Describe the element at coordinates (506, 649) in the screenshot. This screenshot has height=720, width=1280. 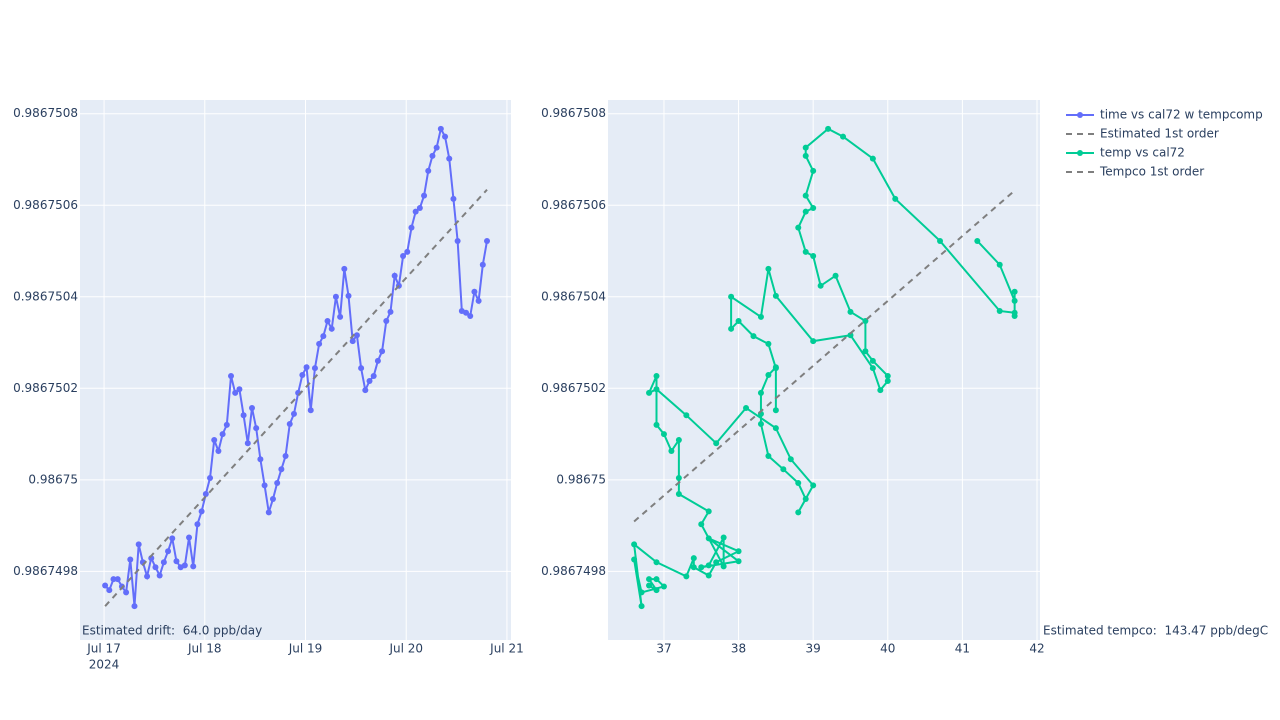
I see `x-tick-label: Jul 21` at that location.